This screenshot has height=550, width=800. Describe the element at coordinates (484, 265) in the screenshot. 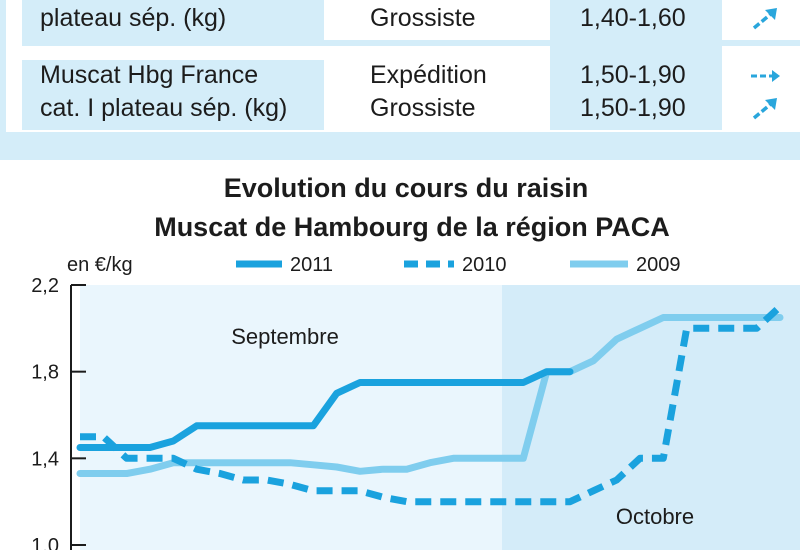

I see `legend-label-2010: 2010` at that location.